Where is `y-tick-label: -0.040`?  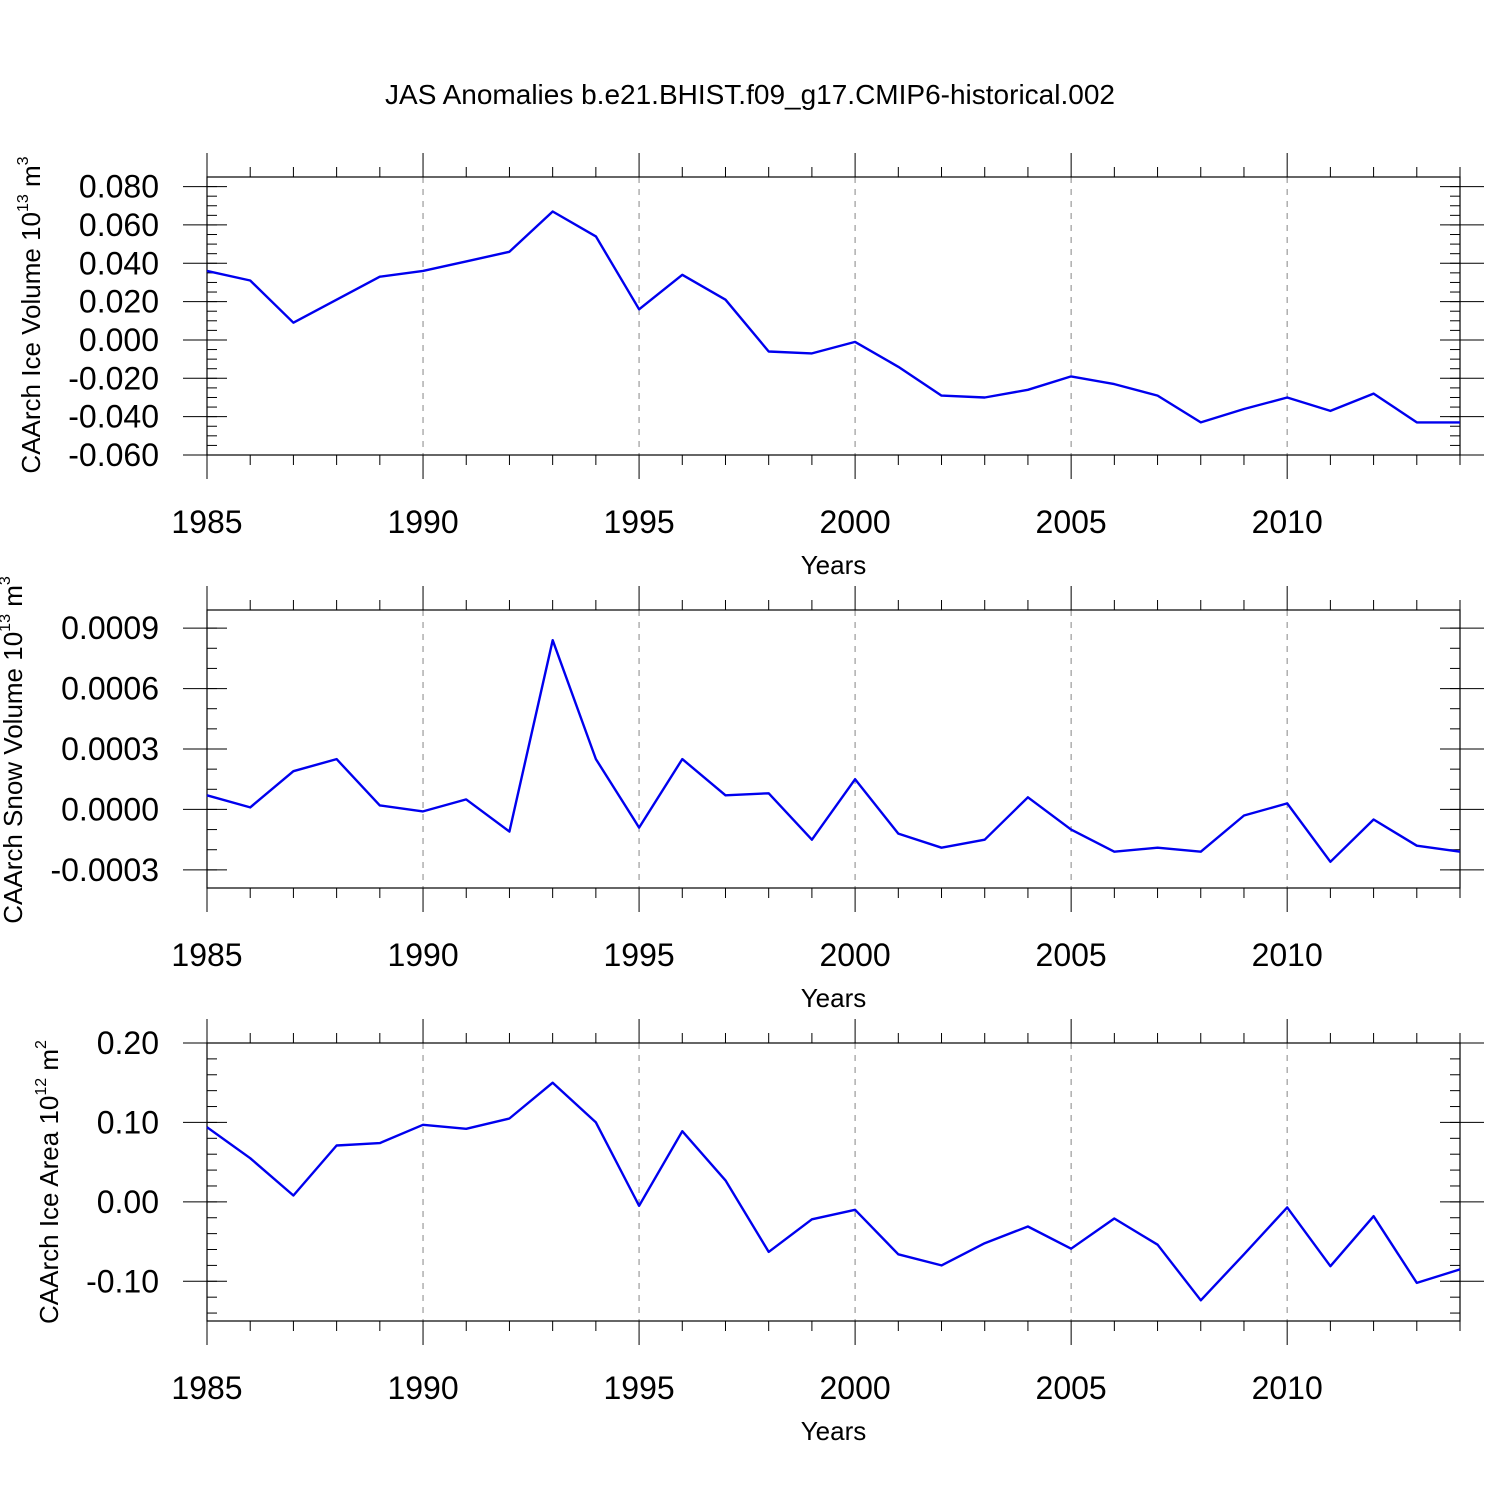
y-tick-label: -0.040 is located at coordinates (113, 417).